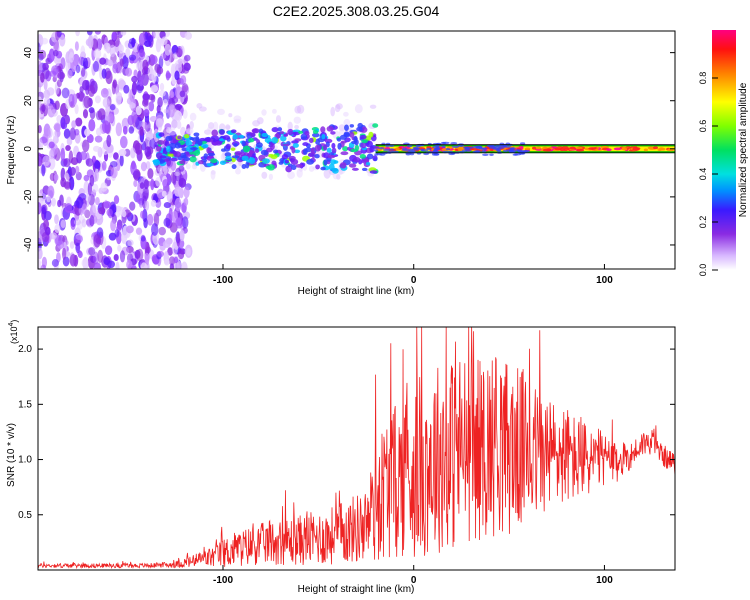  Describe the element at coordinates (580, 150) in the screenshot. I see `signal-mark` at that location.